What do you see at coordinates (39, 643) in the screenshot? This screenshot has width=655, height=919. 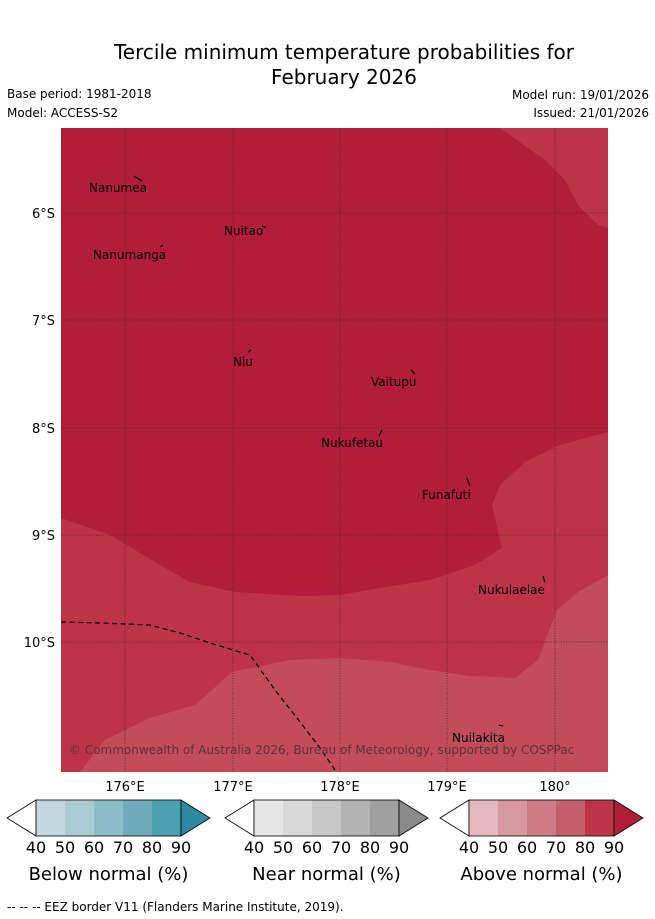 I see `lat-tick-label: 10°S` at bounding box center [39, 643].